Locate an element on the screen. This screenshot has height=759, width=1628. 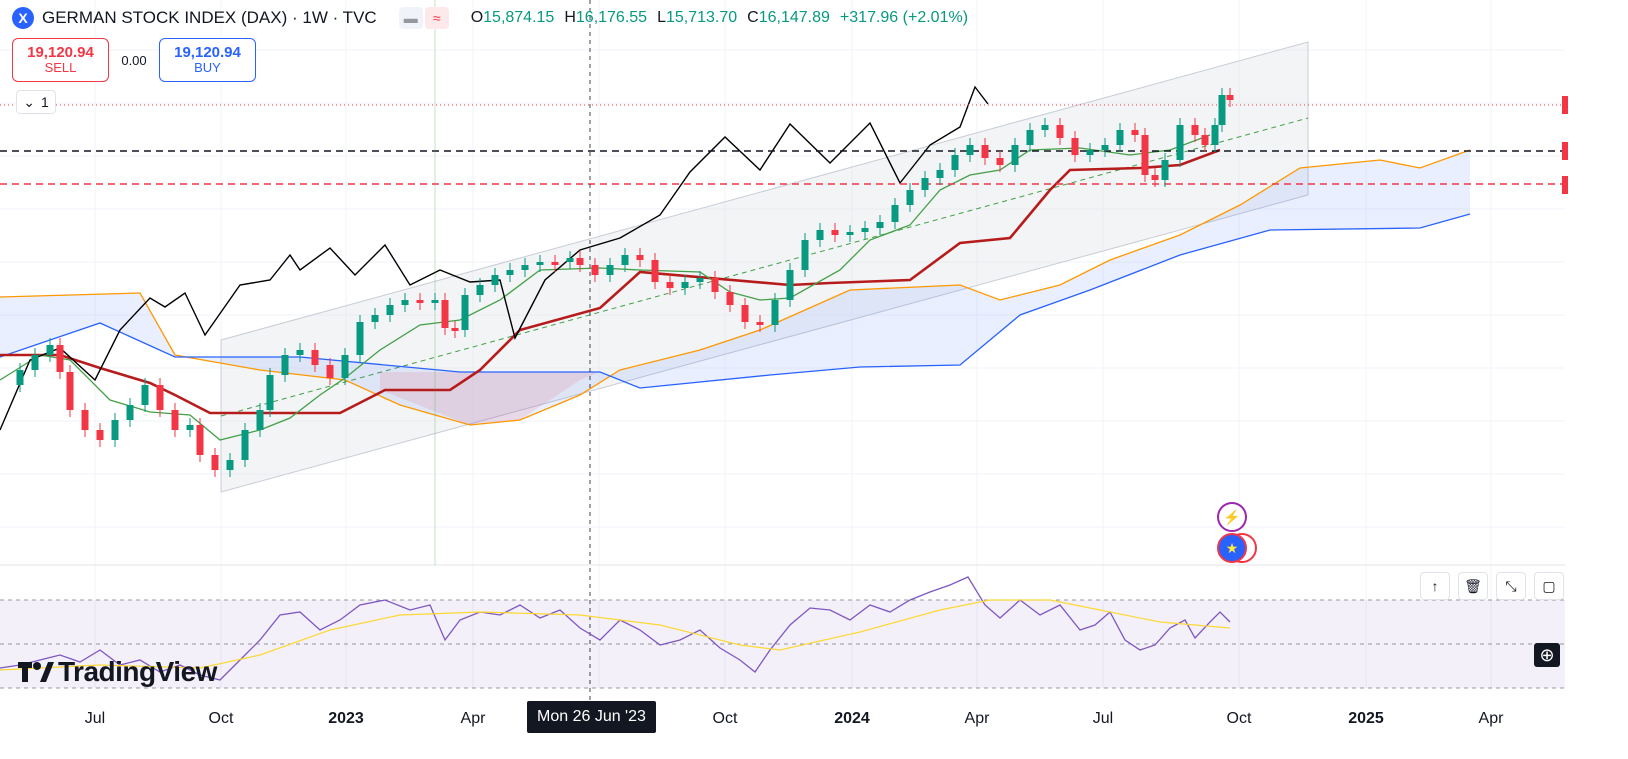
change-value: +317.96 (+2.01%) is located at coordinates (904, 17).